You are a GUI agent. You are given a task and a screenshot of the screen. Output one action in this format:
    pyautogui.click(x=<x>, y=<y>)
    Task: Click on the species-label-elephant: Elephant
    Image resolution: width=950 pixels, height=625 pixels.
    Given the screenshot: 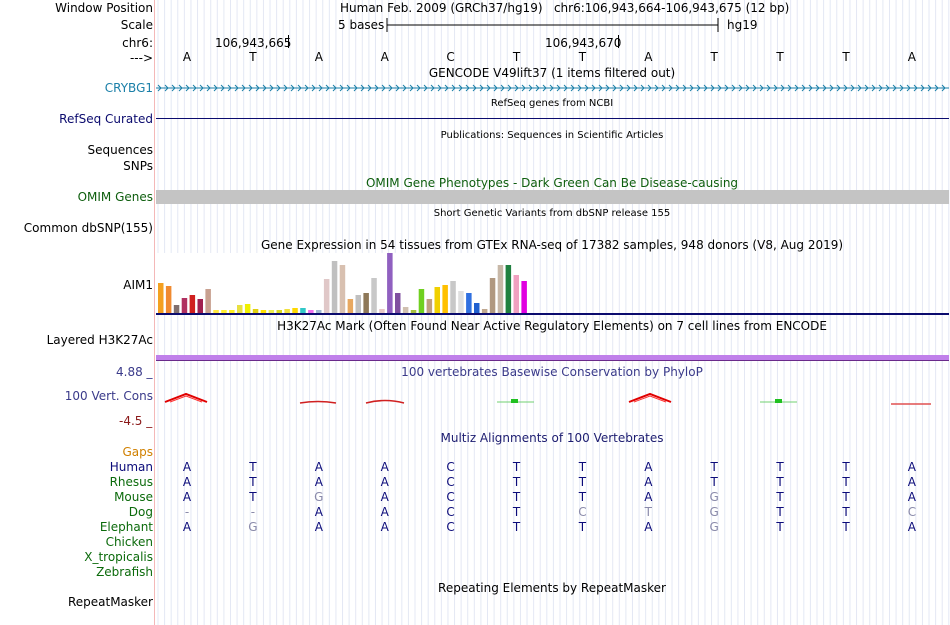 What is the action you would take?
    pyautogui.click(x=126, y=527)
    